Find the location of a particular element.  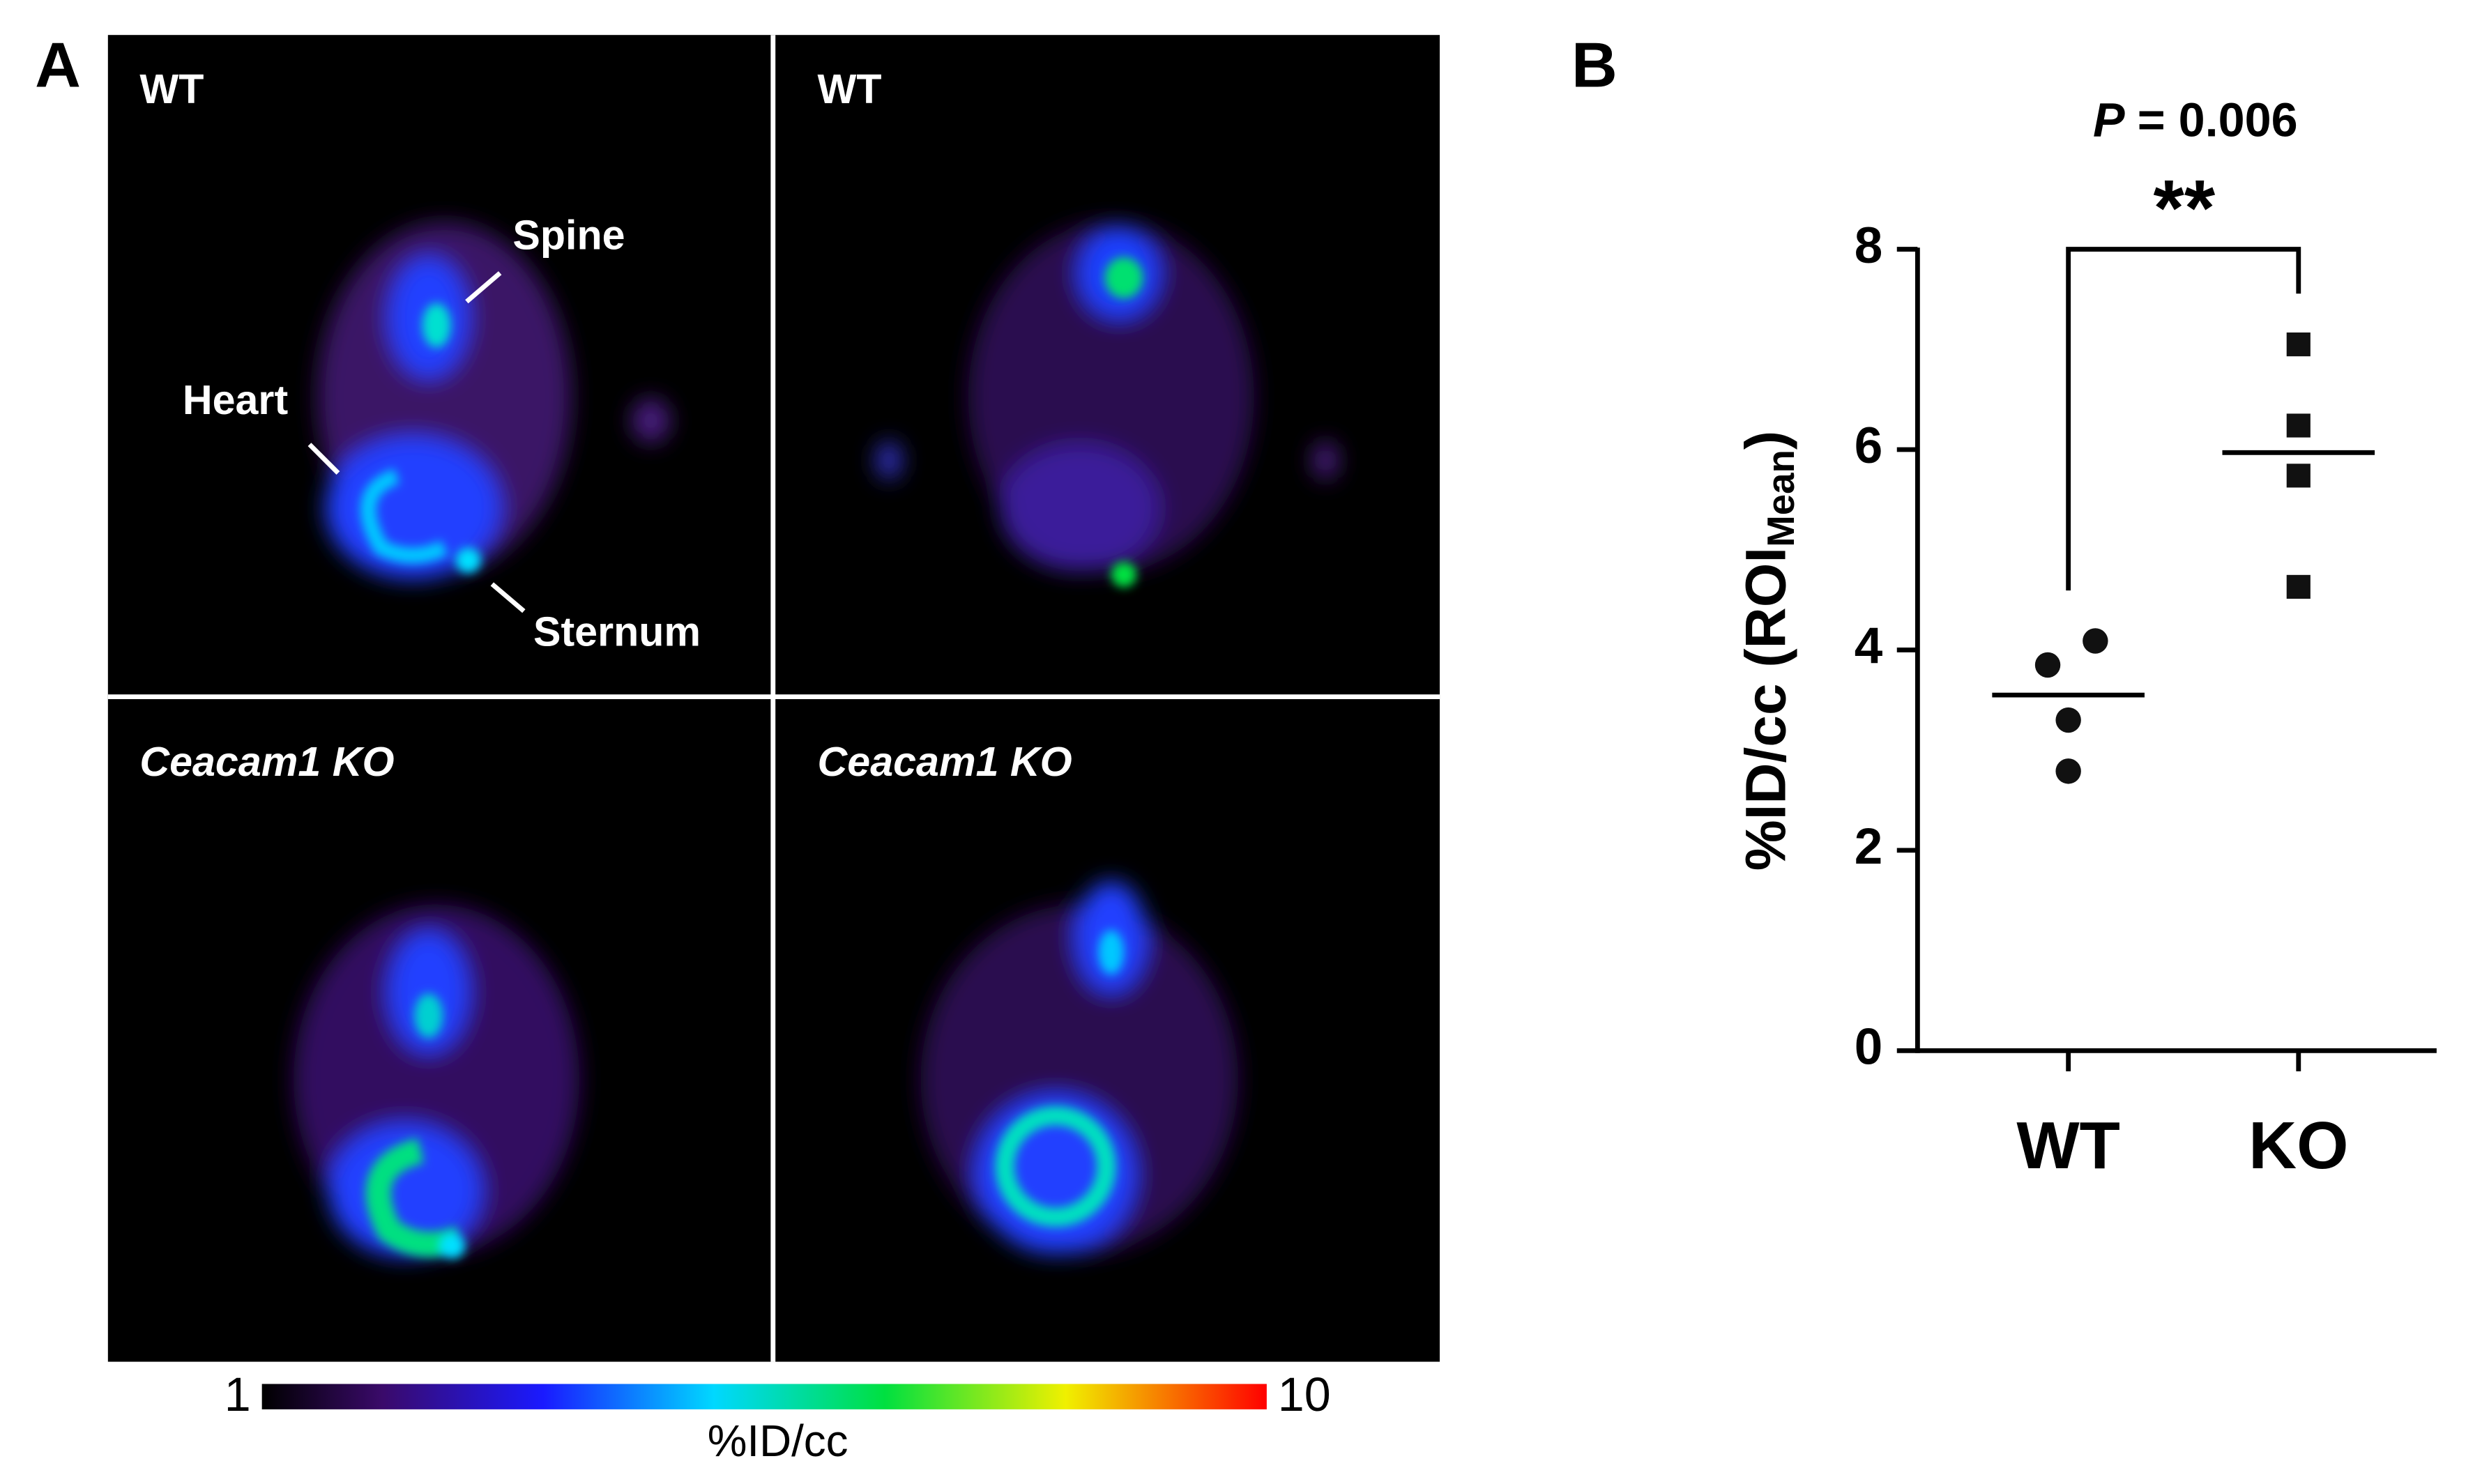

y-label-close: ) is located at coordinates (1765, 440).